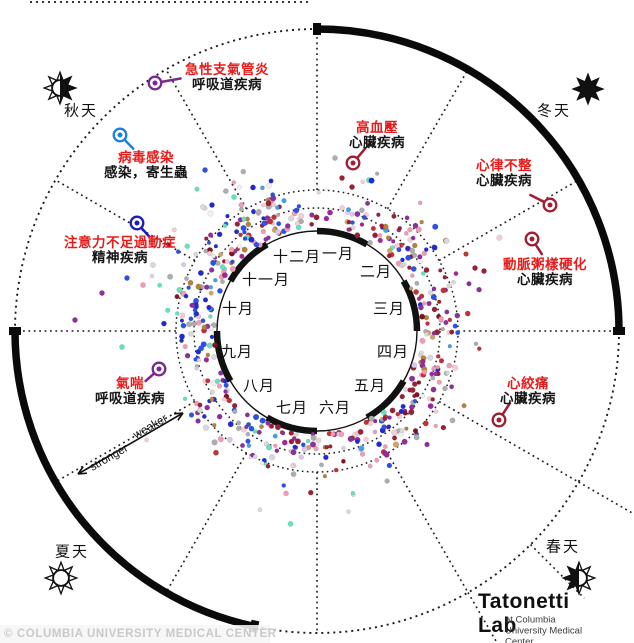 The image size is (634, 643). What do you see at coordinates (140, 226) in the screenshot?
I see `magnifier-marker-adhd` at bounding box center [140, 226].